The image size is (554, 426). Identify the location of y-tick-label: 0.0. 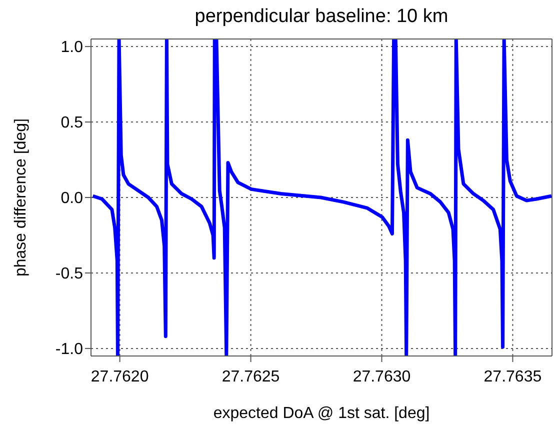
(72, 199).